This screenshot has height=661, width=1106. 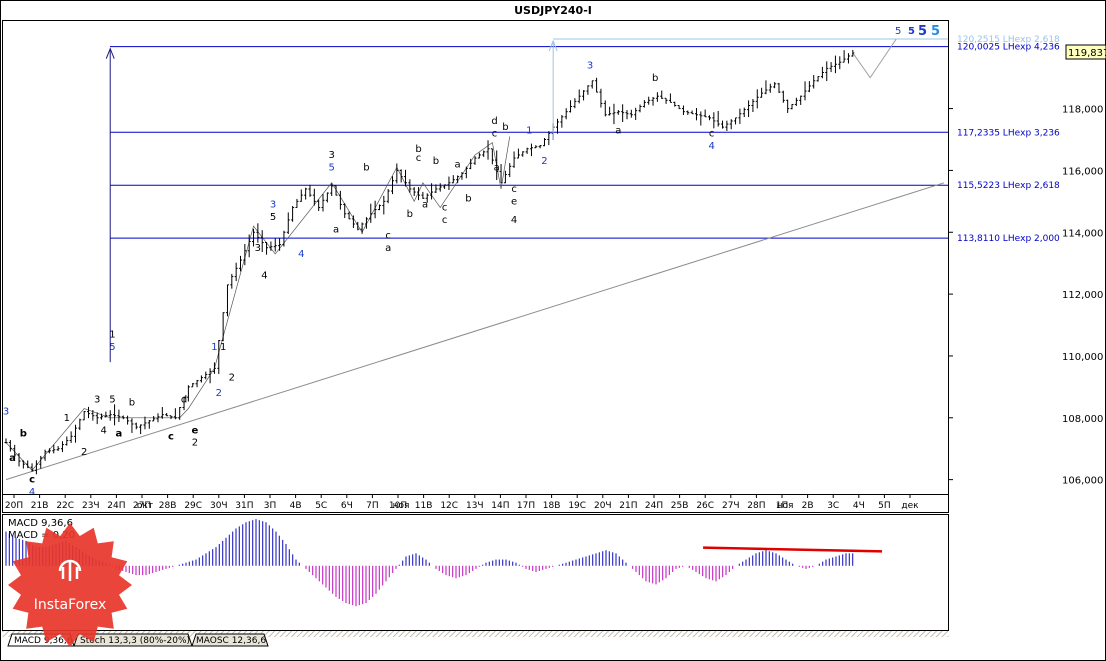 I want to click on top-mark-2: 5, so click(x=911, y=31).